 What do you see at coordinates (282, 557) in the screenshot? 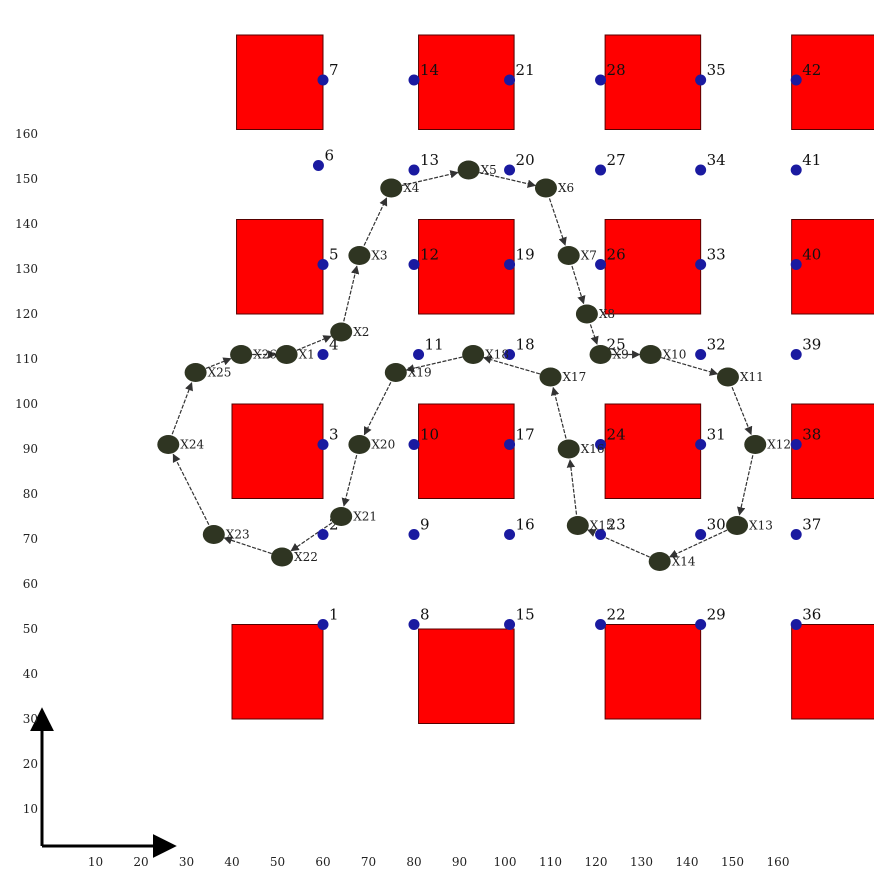
I see `waypoint-X22` at bounding box center [282, 557].